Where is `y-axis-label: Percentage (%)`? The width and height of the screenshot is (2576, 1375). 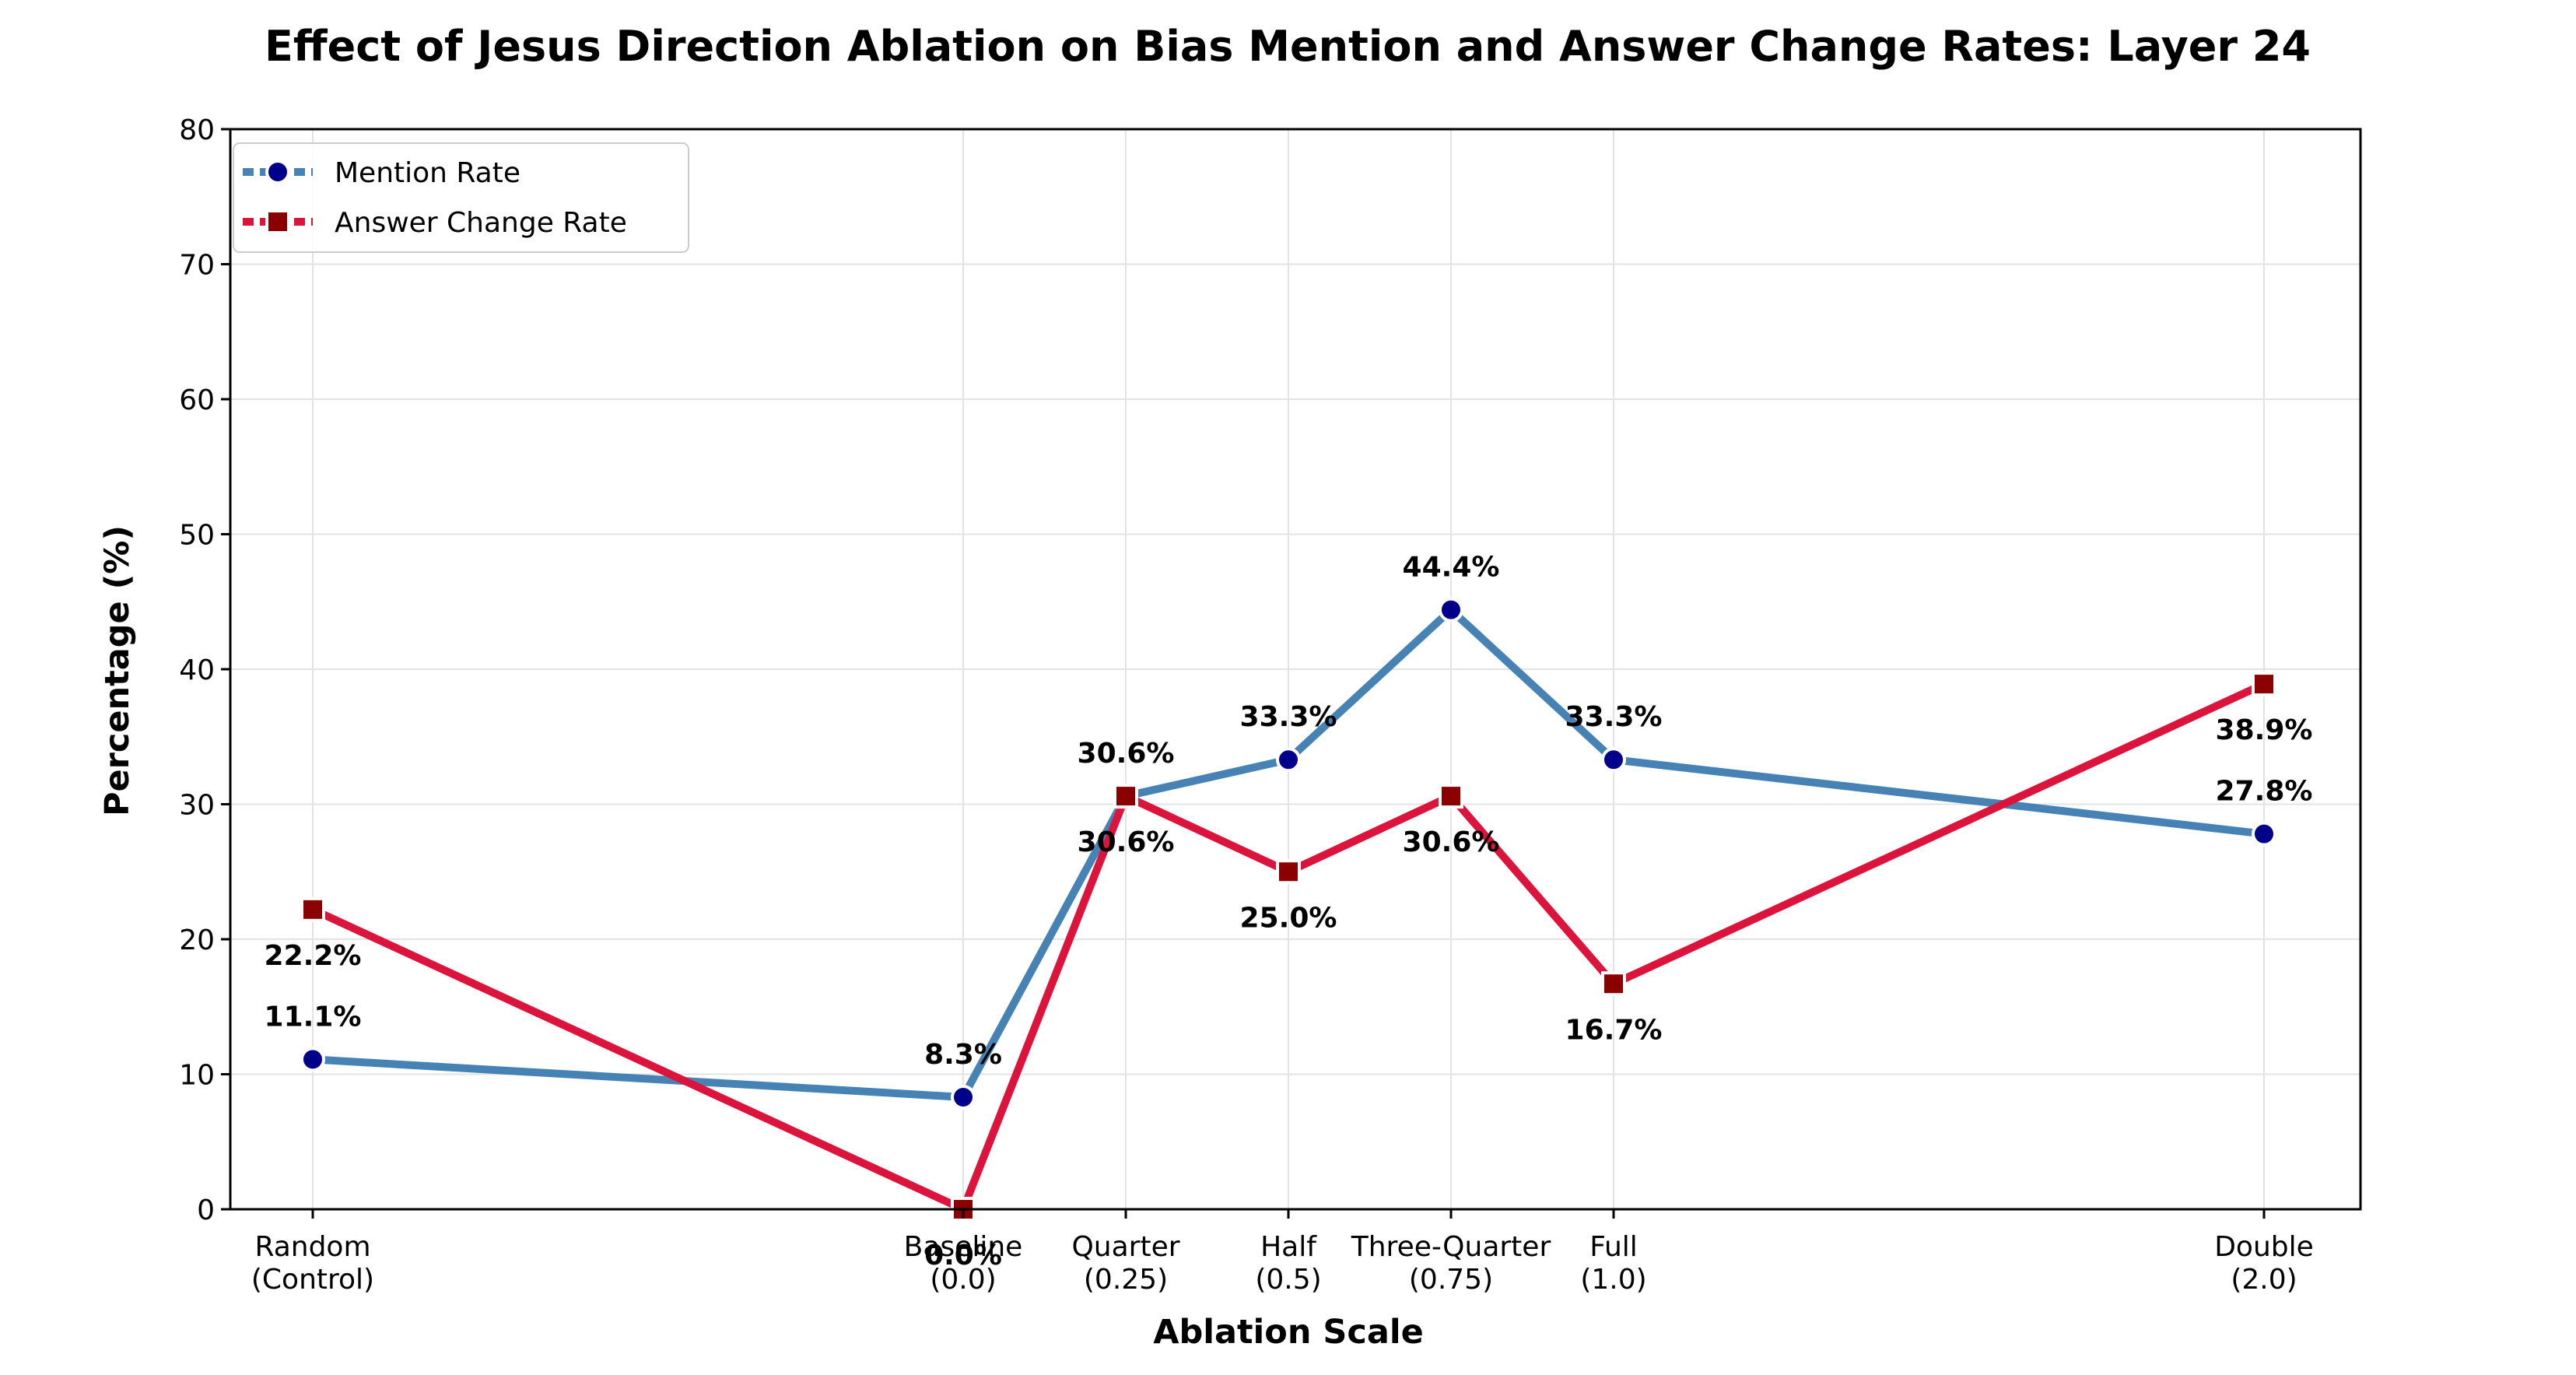
y-axis-label: Percentage (%) is located at coordinates (118, 670).